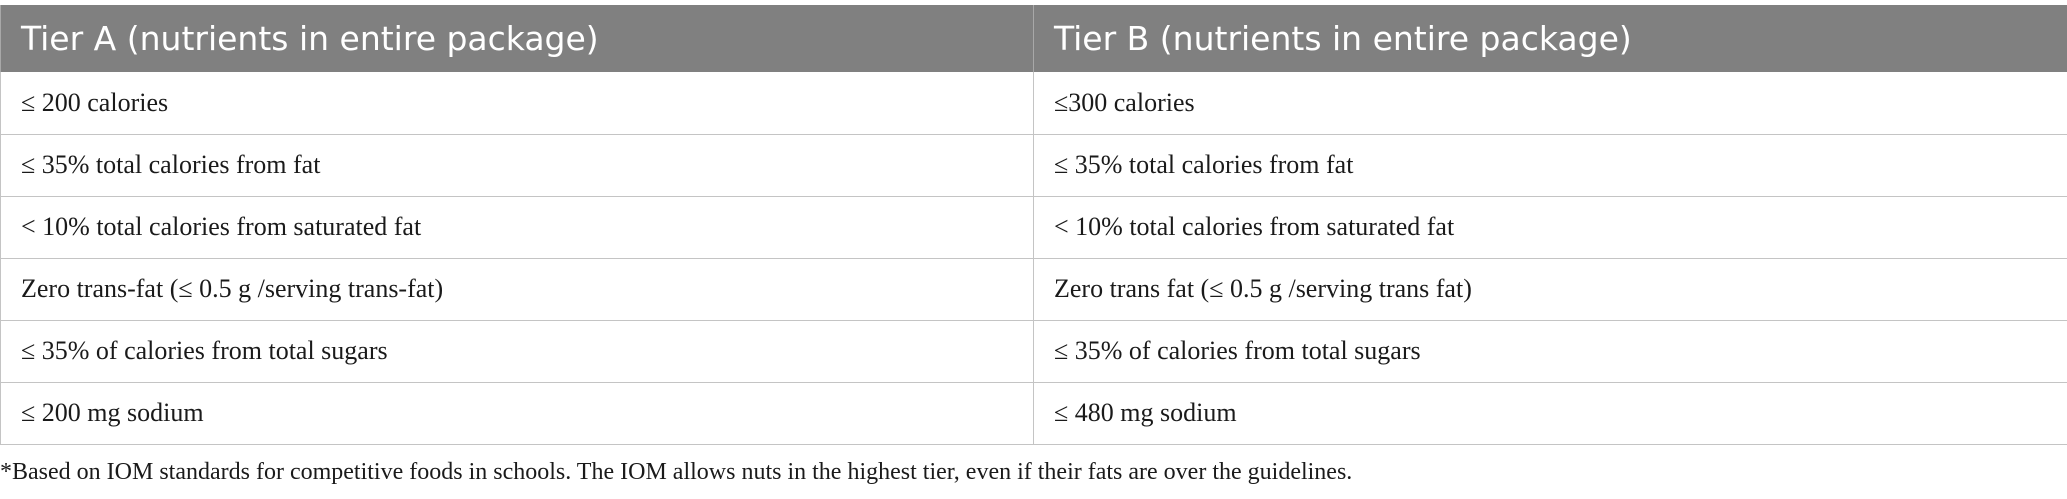 The width and height of the screenshot is (2067, 499). Describe the element at coordinates (517, 413) in the screenshot. I see `tier-a-cell: ≤ 200 mg sodium` at that location.